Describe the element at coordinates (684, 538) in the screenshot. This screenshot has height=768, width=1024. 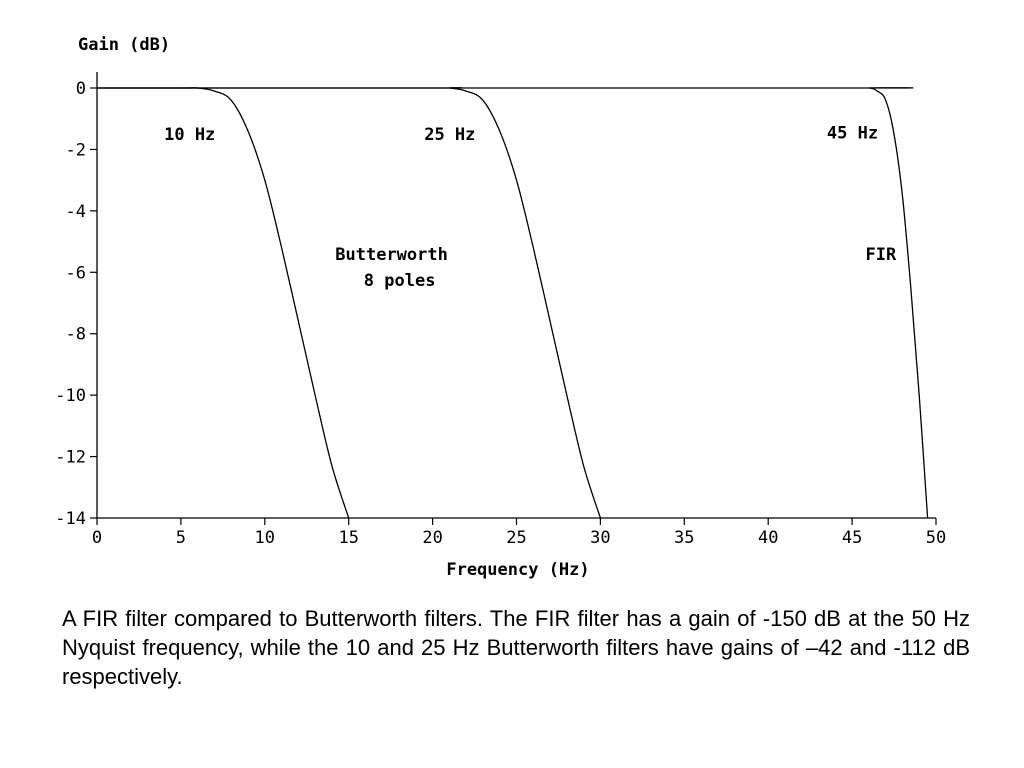
I see `x-tick-label: 35` at that location.